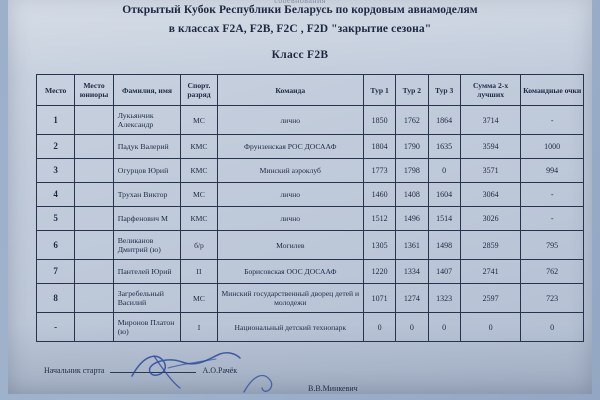 This screenshot has width=600, height=400. Describe the element at coordinates (55, 194) in the screenshot. I see `cell-place: 4` at that location.